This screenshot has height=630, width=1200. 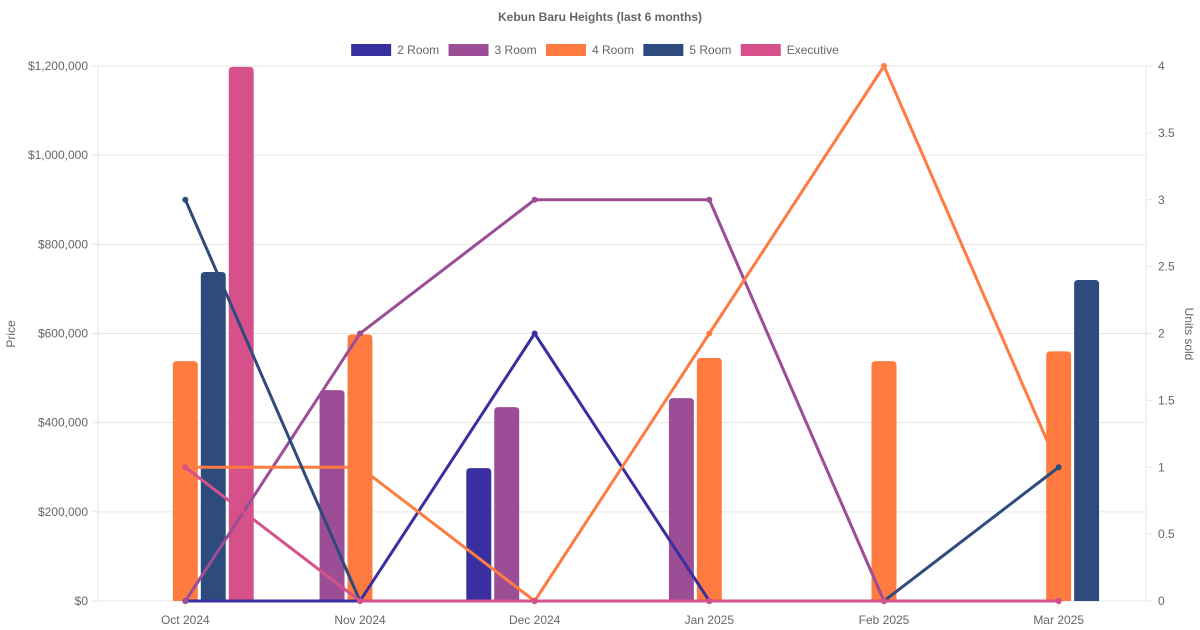 I want to click on x-tick-label: Nov 2024, so click(x=360, y=620).